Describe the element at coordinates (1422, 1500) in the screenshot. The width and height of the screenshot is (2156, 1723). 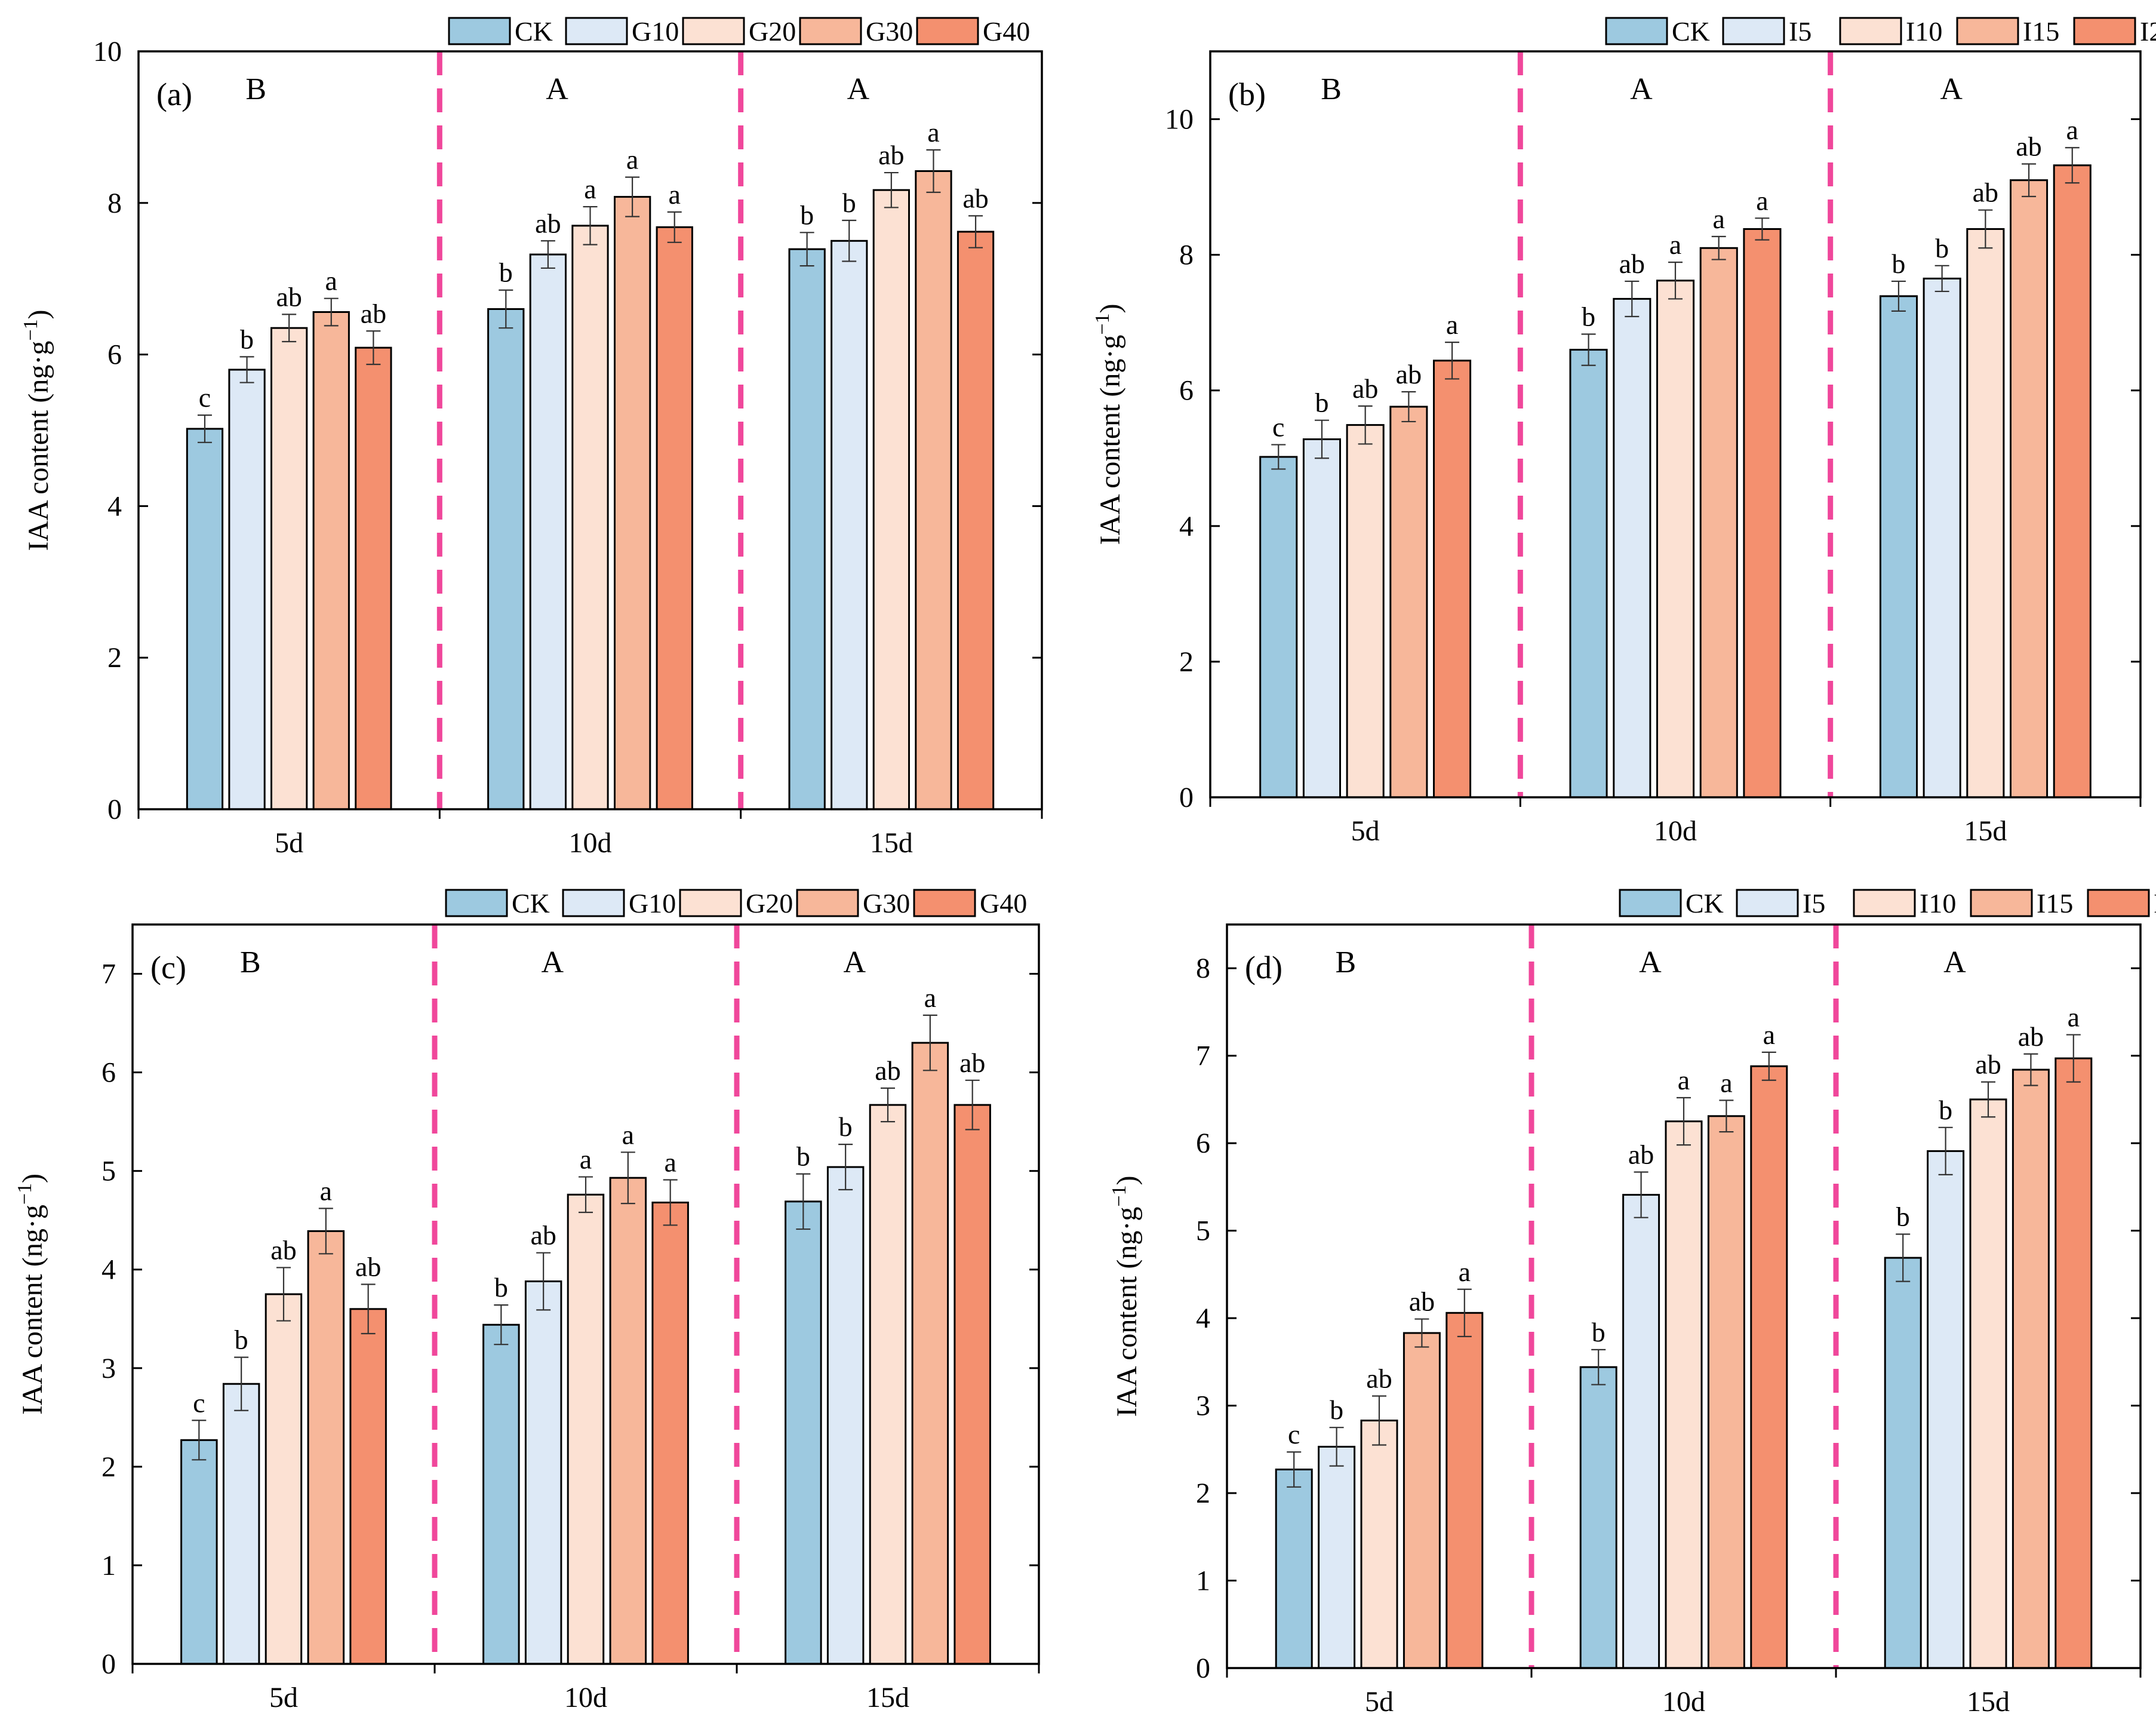
I see `bar-i15-5d` at that location.